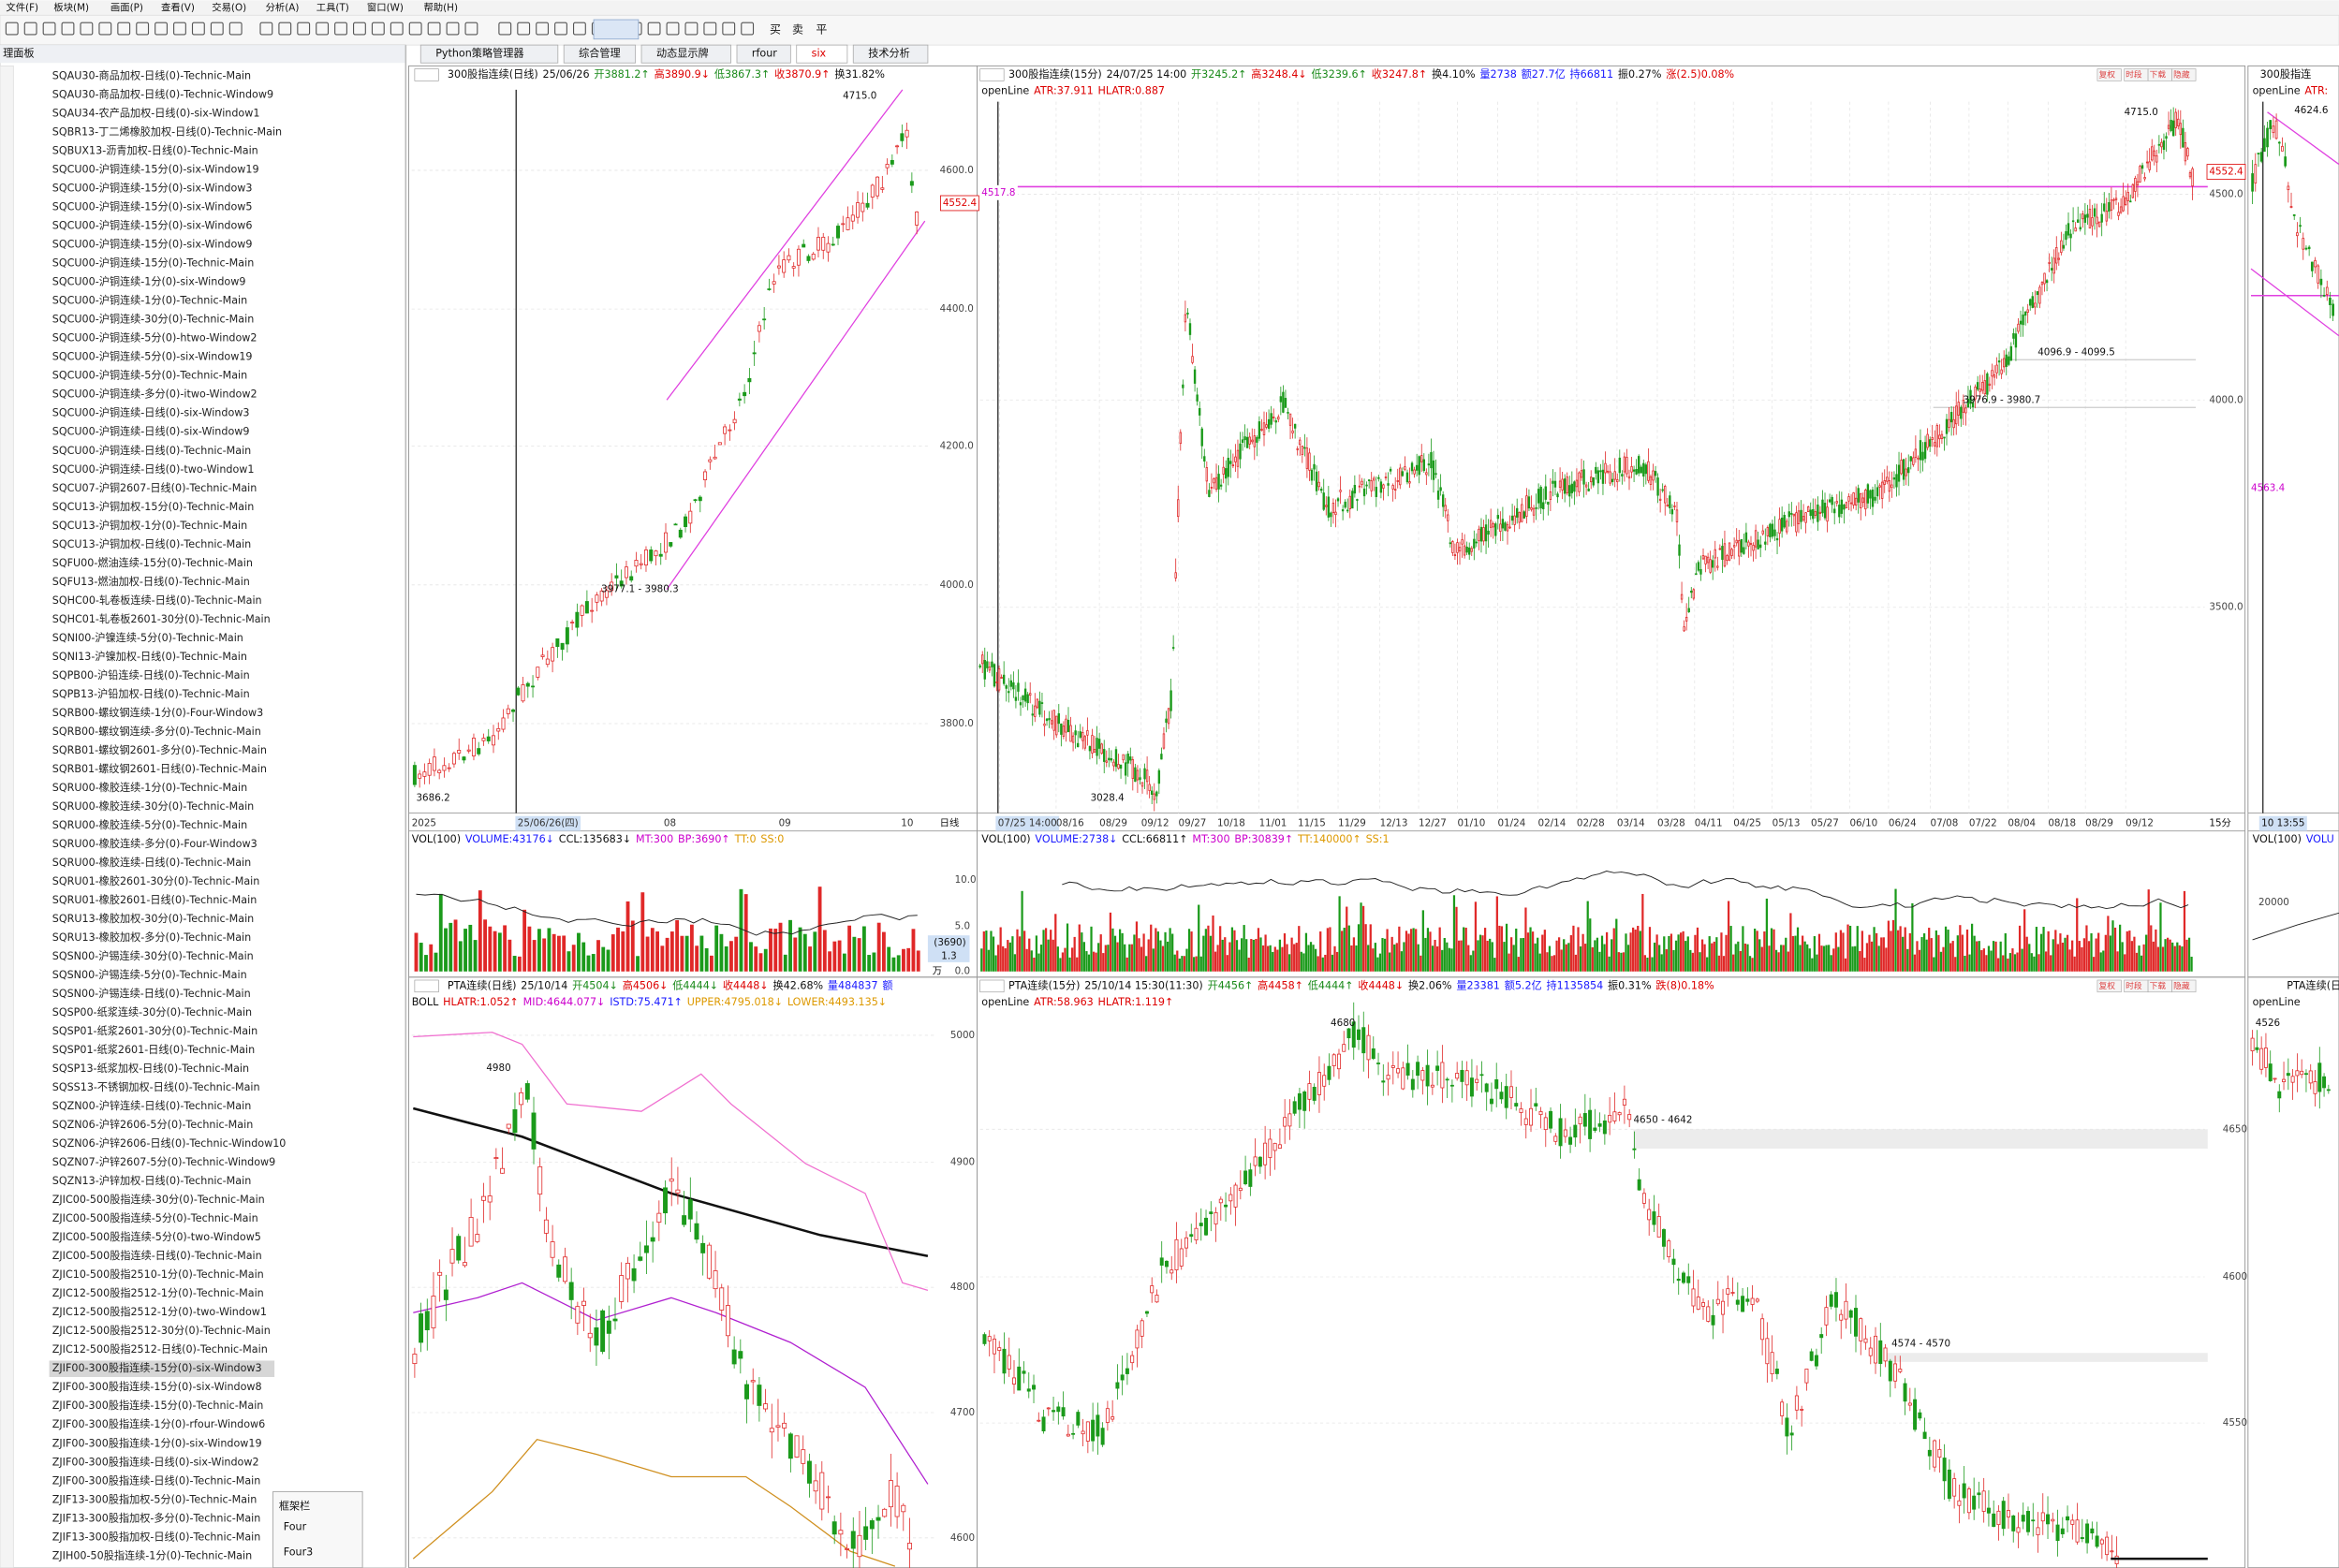 This screenshot has width=2339, height=1568. I want to click on list-item: SQSP13-纸浆加权-日线(0)-Technic-Main, so click(150, 1068).